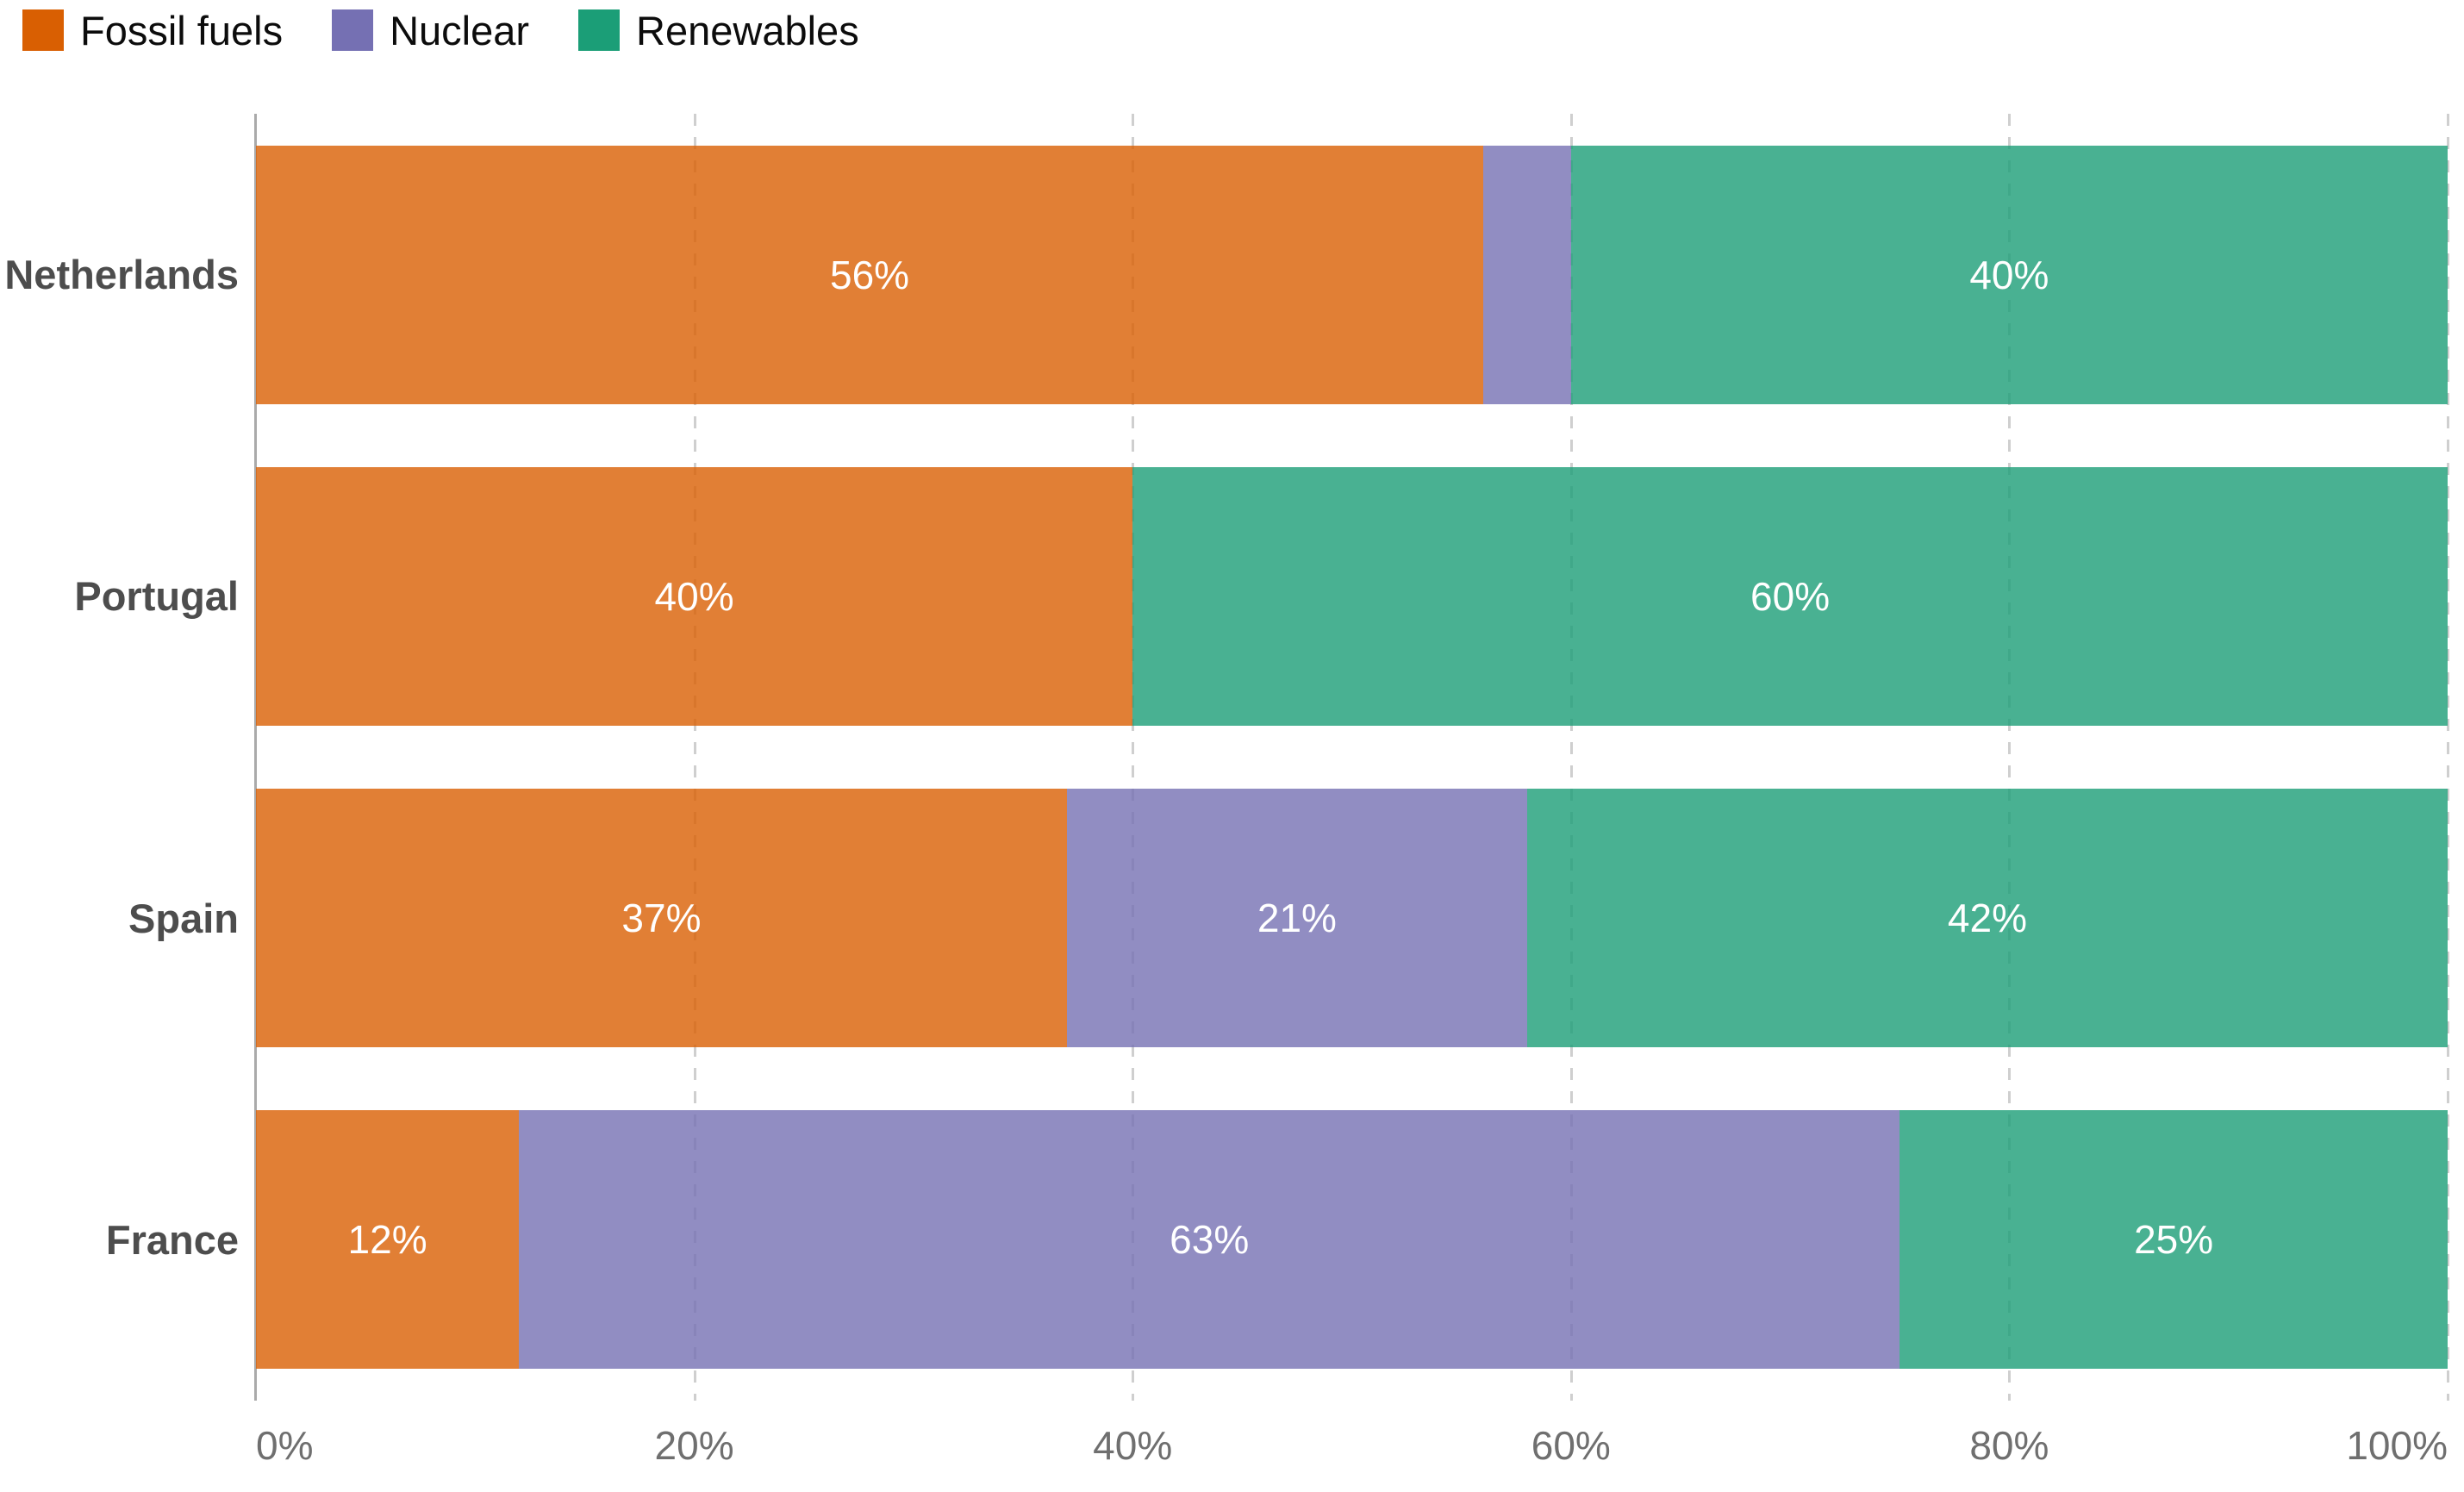 The width and height of the screenshot is (2464, 1492). I want to click on segment-portugal-renewables: 60%, so click(1790, 596).